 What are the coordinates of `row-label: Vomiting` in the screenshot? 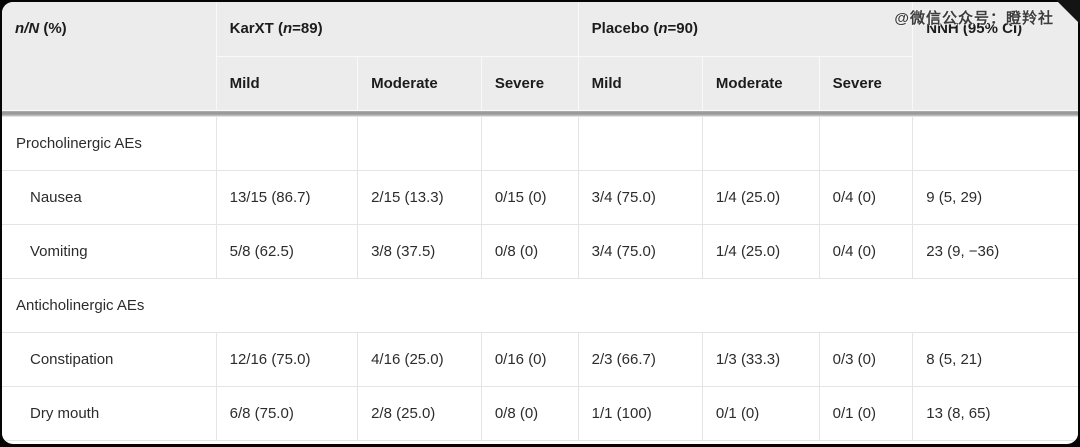 It's located at (109, 251).